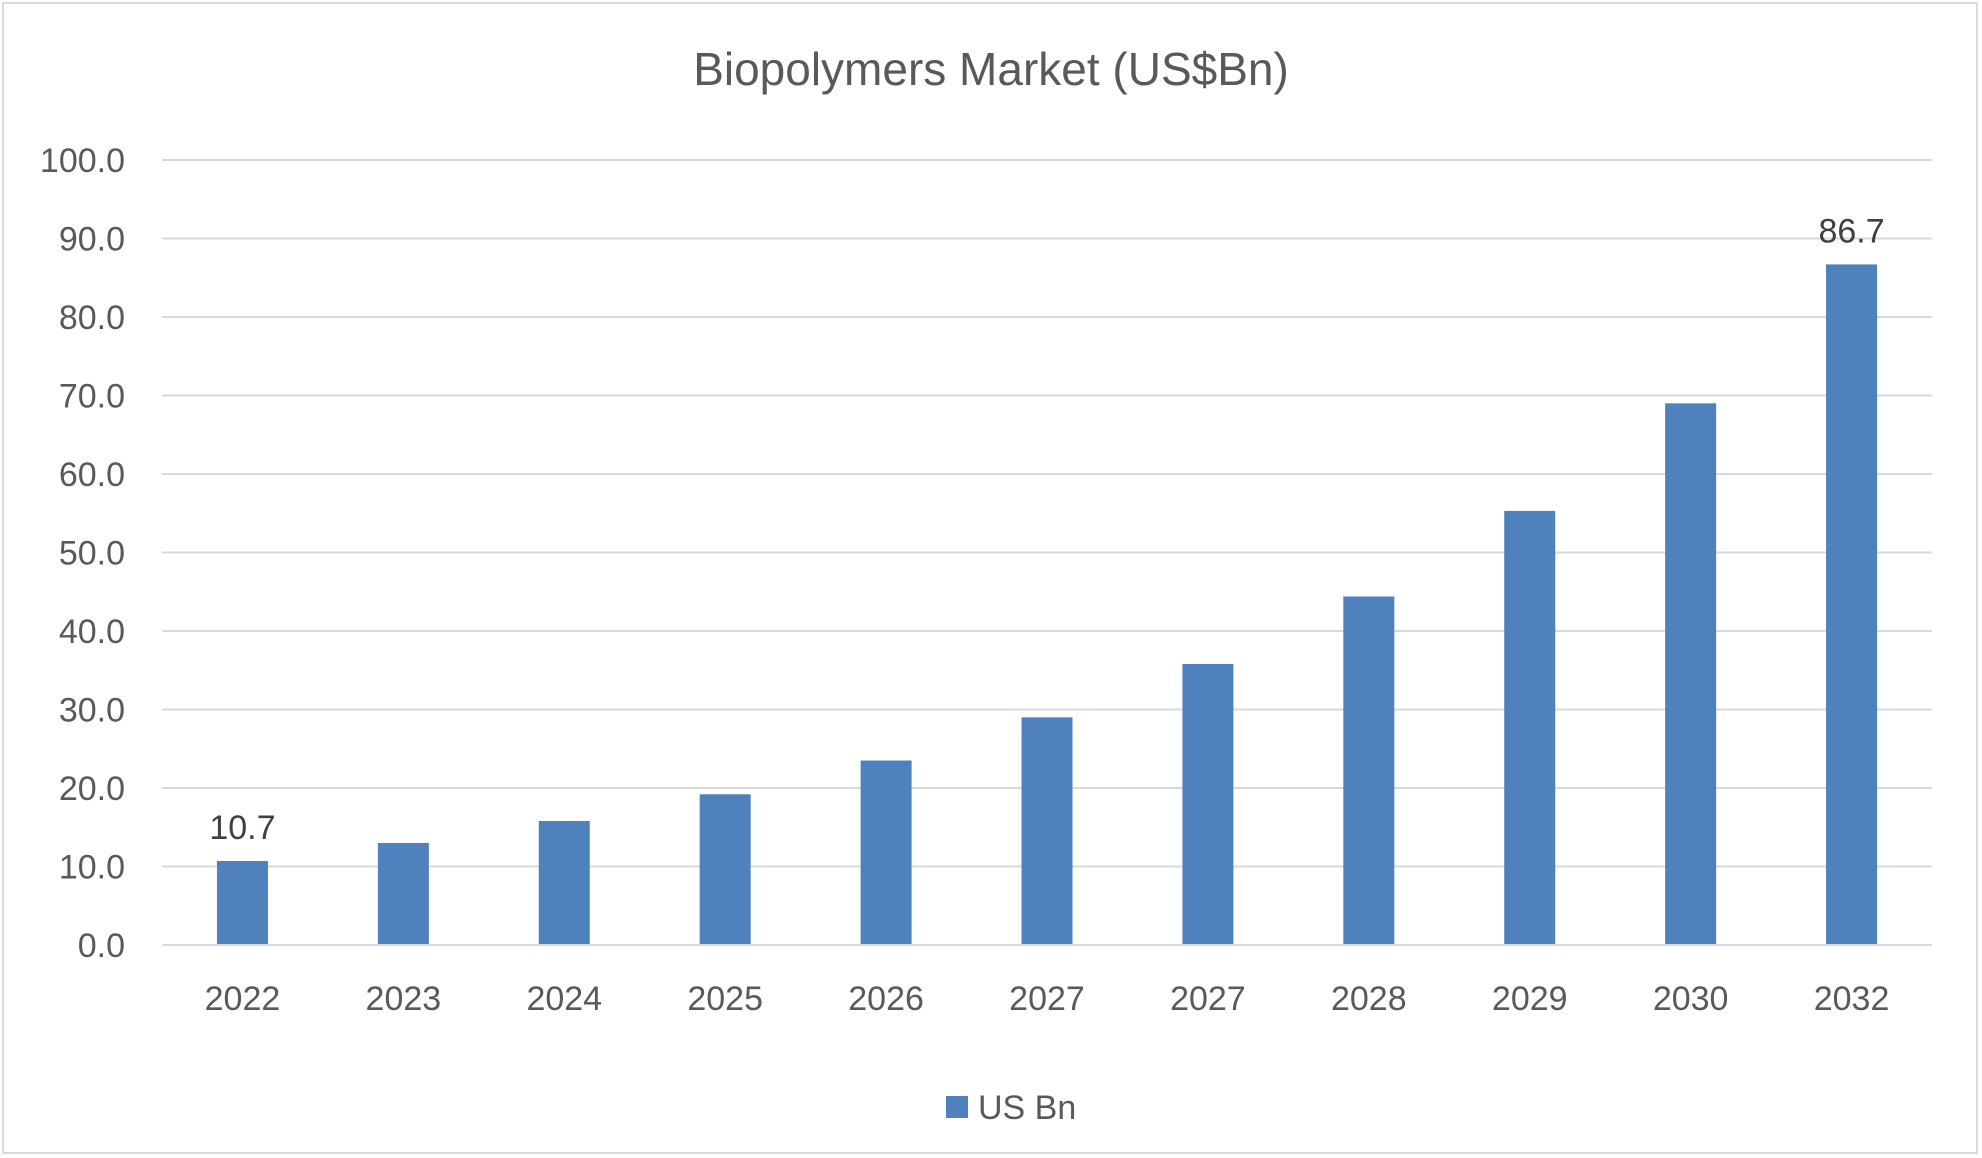 The width and height of the screenshot is (1982, 1158). Describe the element at coordinates (725, 999) in the screenshot. I see `x-tick-label: 2025` at that location.